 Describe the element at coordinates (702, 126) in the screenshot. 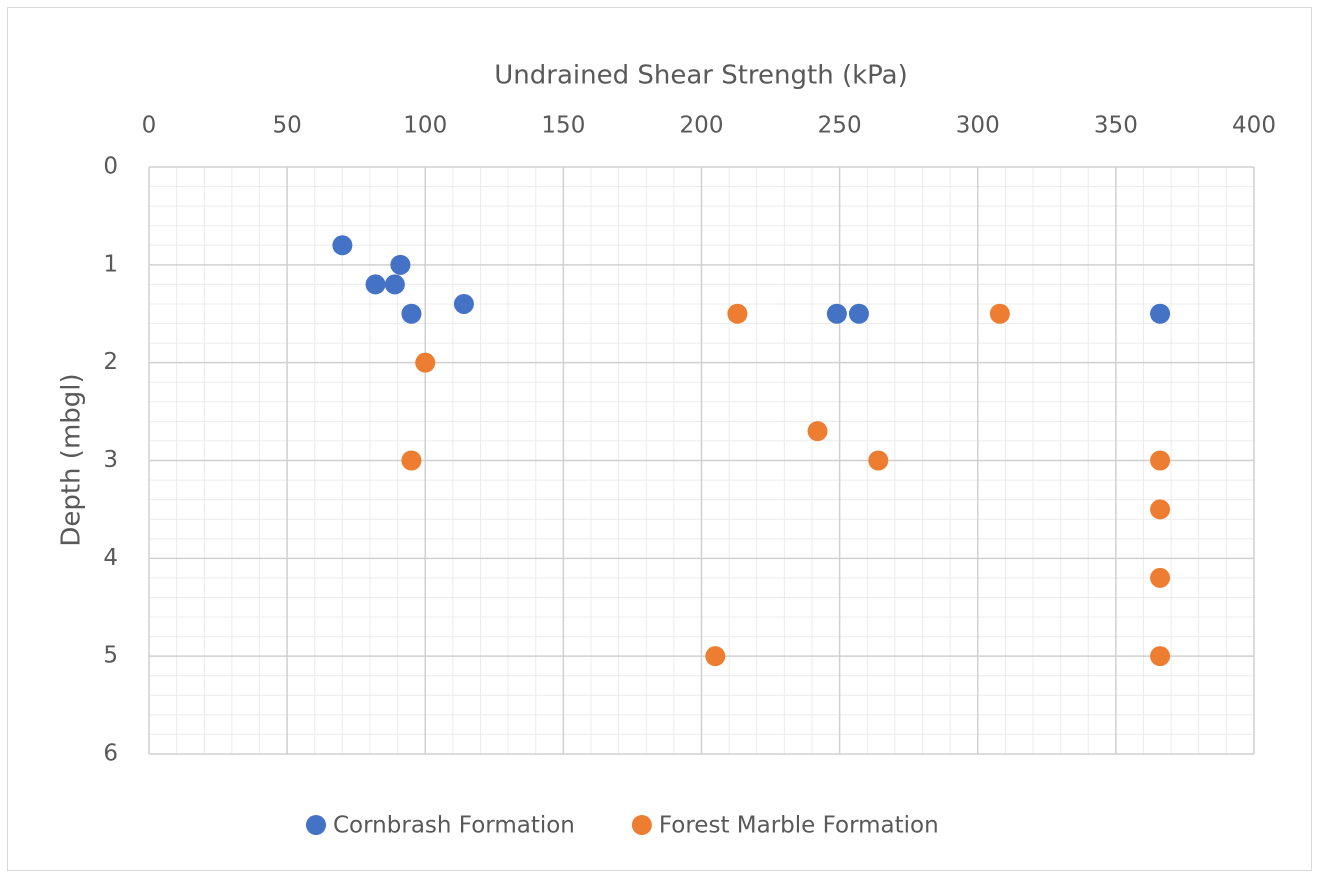

I see `x-tick-label: 200` at that location.